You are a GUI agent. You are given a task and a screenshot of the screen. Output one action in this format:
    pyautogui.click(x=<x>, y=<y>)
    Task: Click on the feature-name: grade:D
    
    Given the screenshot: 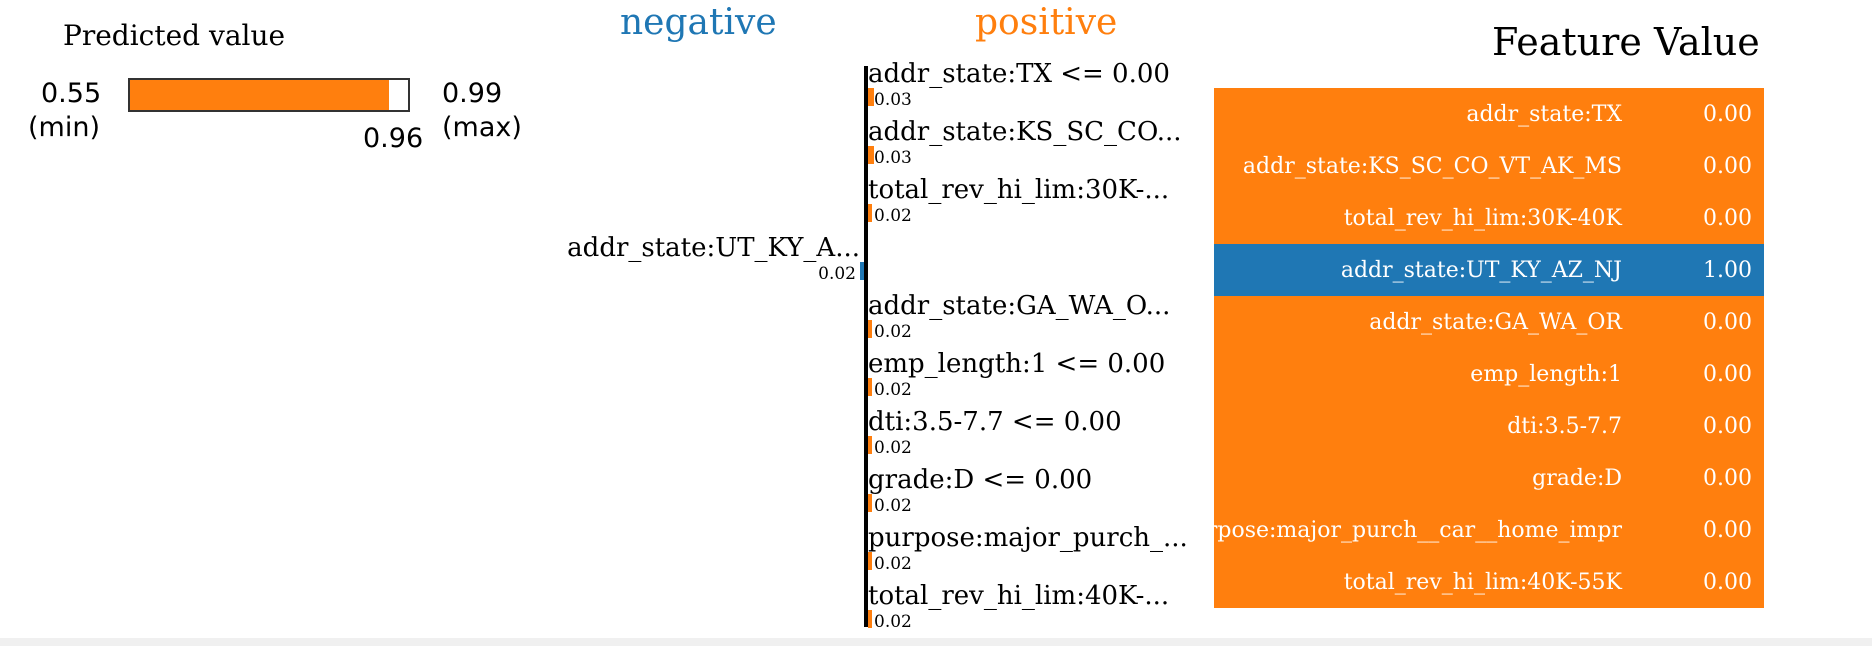 What is the action you would take?
    pyautogui.click(x=1577, y=478)
    